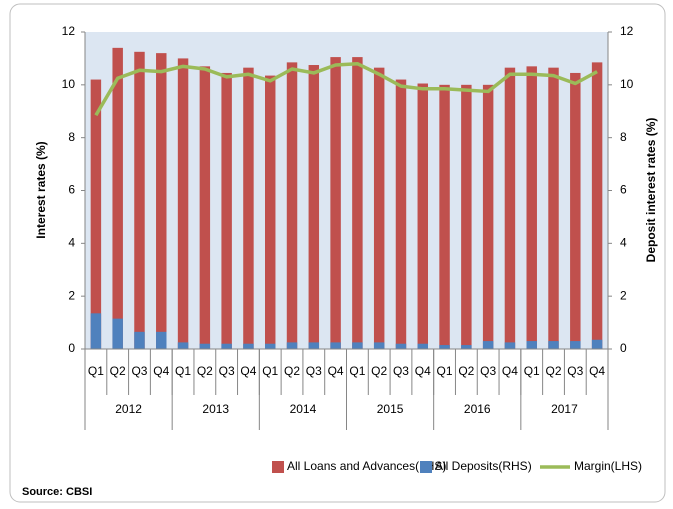 The image size is (673, 509). I want to click on y-tick-label: 8, so click(71, 137).